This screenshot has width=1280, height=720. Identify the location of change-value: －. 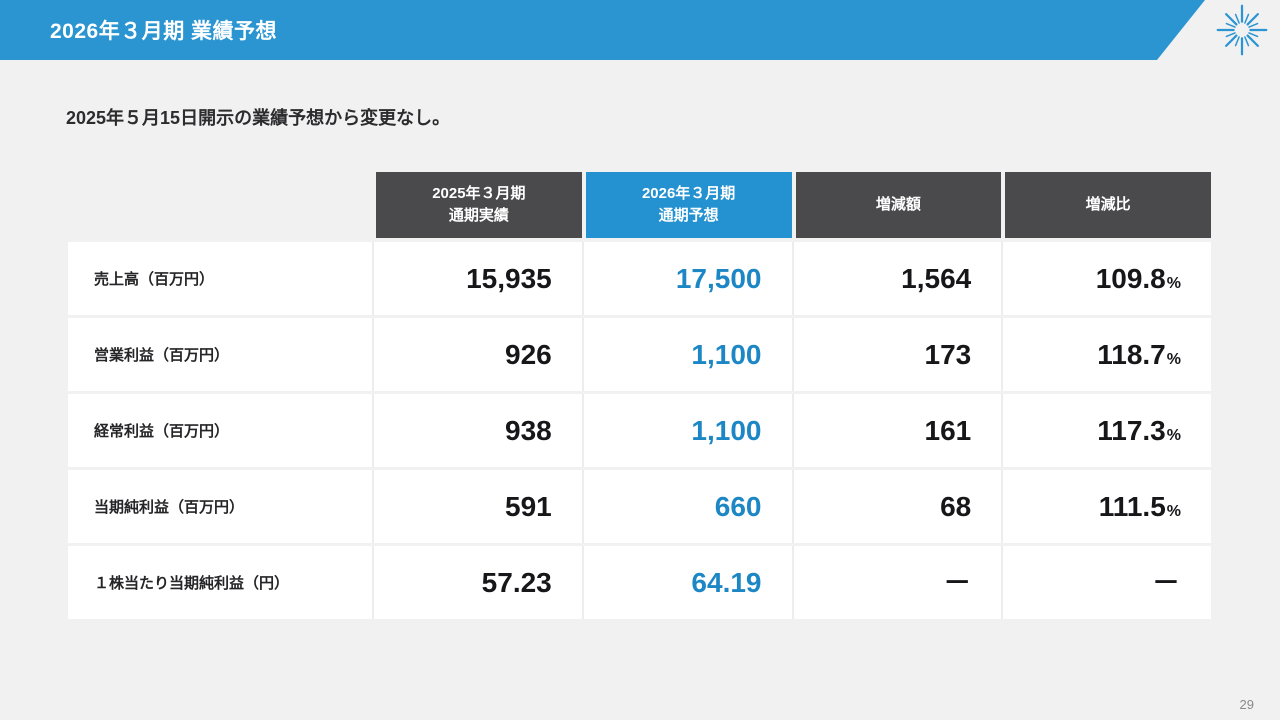
(896, 582).